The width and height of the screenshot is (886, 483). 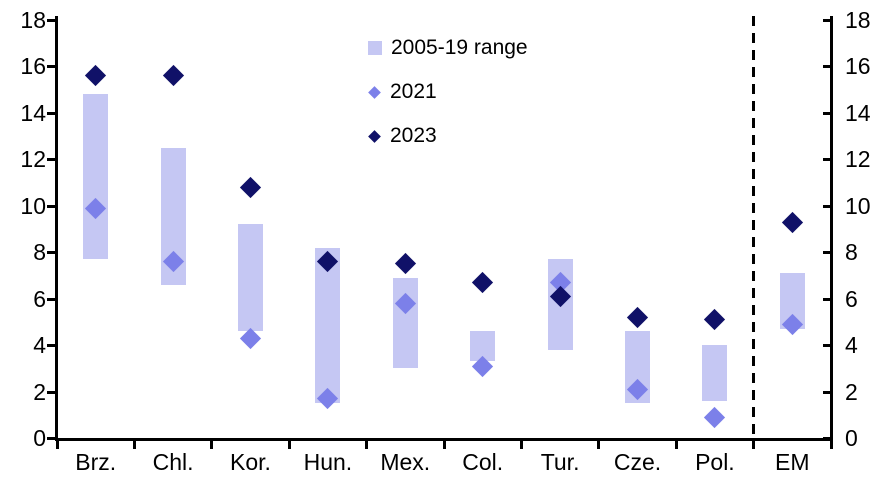 What do you see at coordinates (405, 462) in the screenshot?
I see `x-category-label: Mex.` at bounding box center [405, 462].